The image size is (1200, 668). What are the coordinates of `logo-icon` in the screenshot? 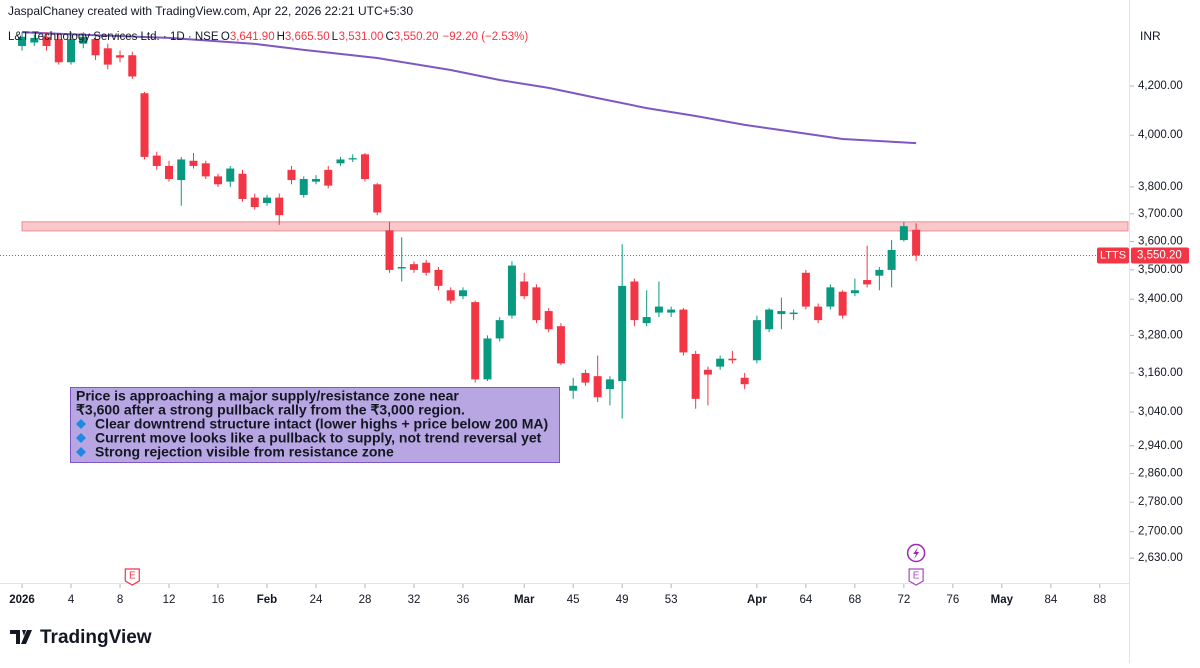 It's located at (21, 637).